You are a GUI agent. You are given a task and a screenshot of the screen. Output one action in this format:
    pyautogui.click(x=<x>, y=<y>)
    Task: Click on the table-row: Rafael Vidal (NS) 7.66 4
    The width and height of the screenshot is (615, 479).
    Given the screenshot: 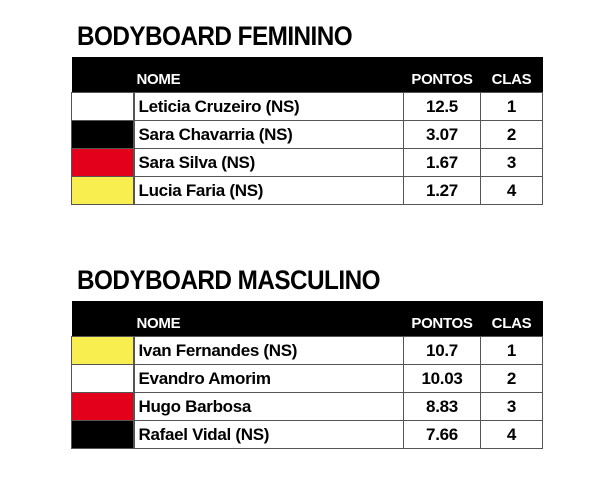 What is the action you would take?
    pyautogui.click(x=307, y=434)
    